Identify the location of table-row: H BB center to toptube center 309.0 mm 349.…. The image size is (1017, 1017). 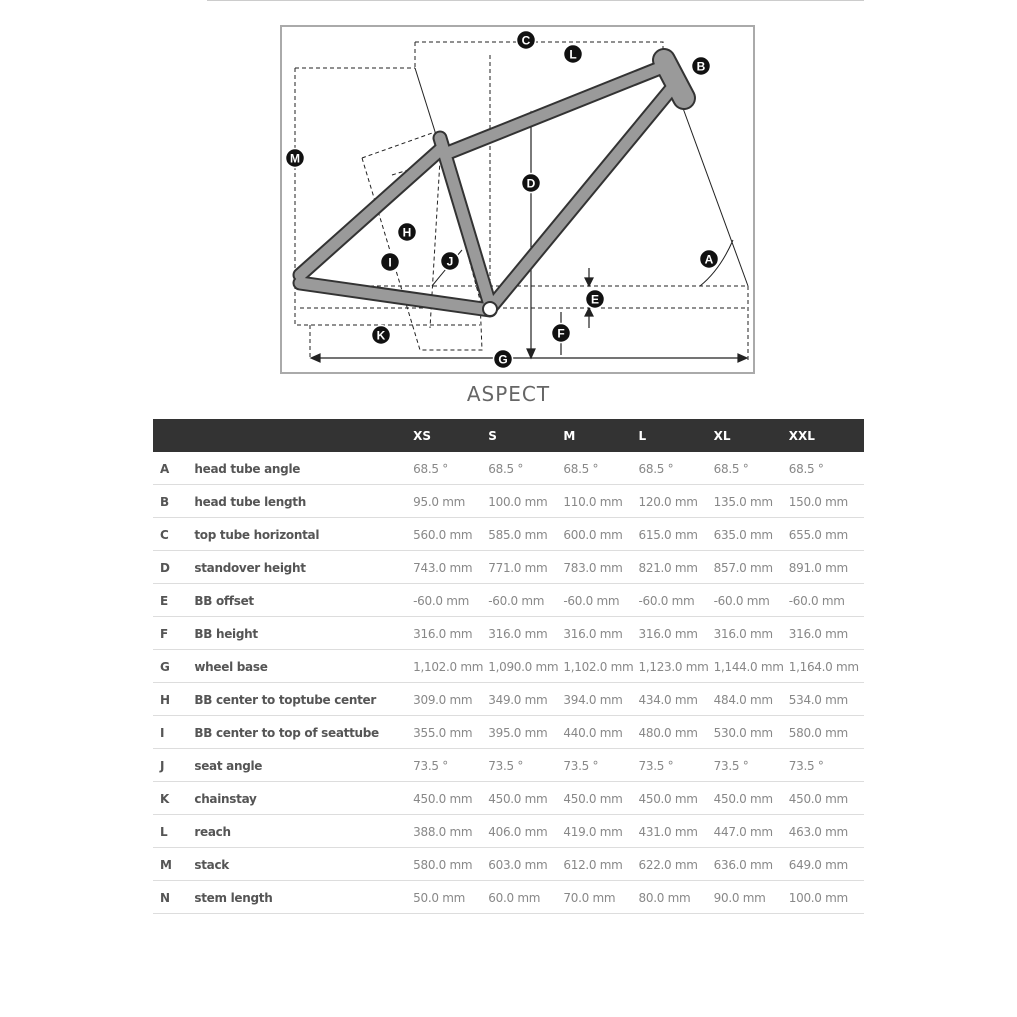
(508, 699).